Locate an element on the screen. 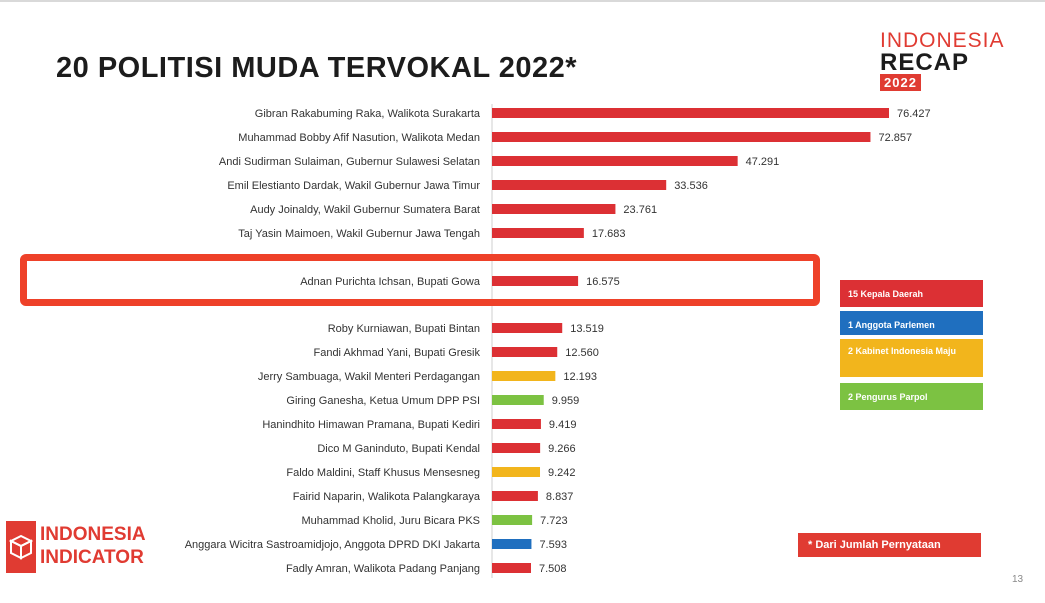  indonesia-recap-logo: INDONESIA RECAP 2022 is located at coordinates (942, 61).